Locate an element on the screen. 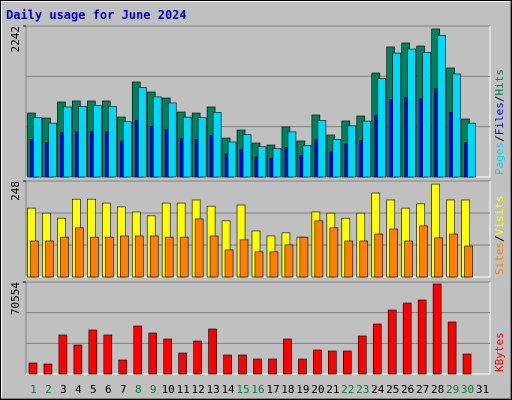  x-tick-label: 9 is located at coordinates (153, 389).